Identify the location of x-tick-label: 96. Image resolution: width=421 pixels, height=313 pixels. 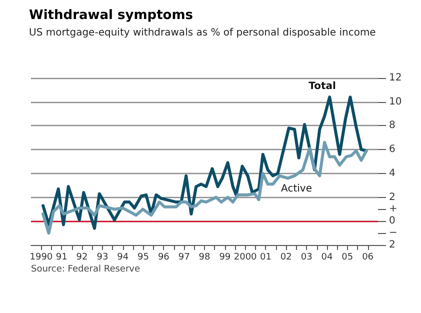
(164, 257).